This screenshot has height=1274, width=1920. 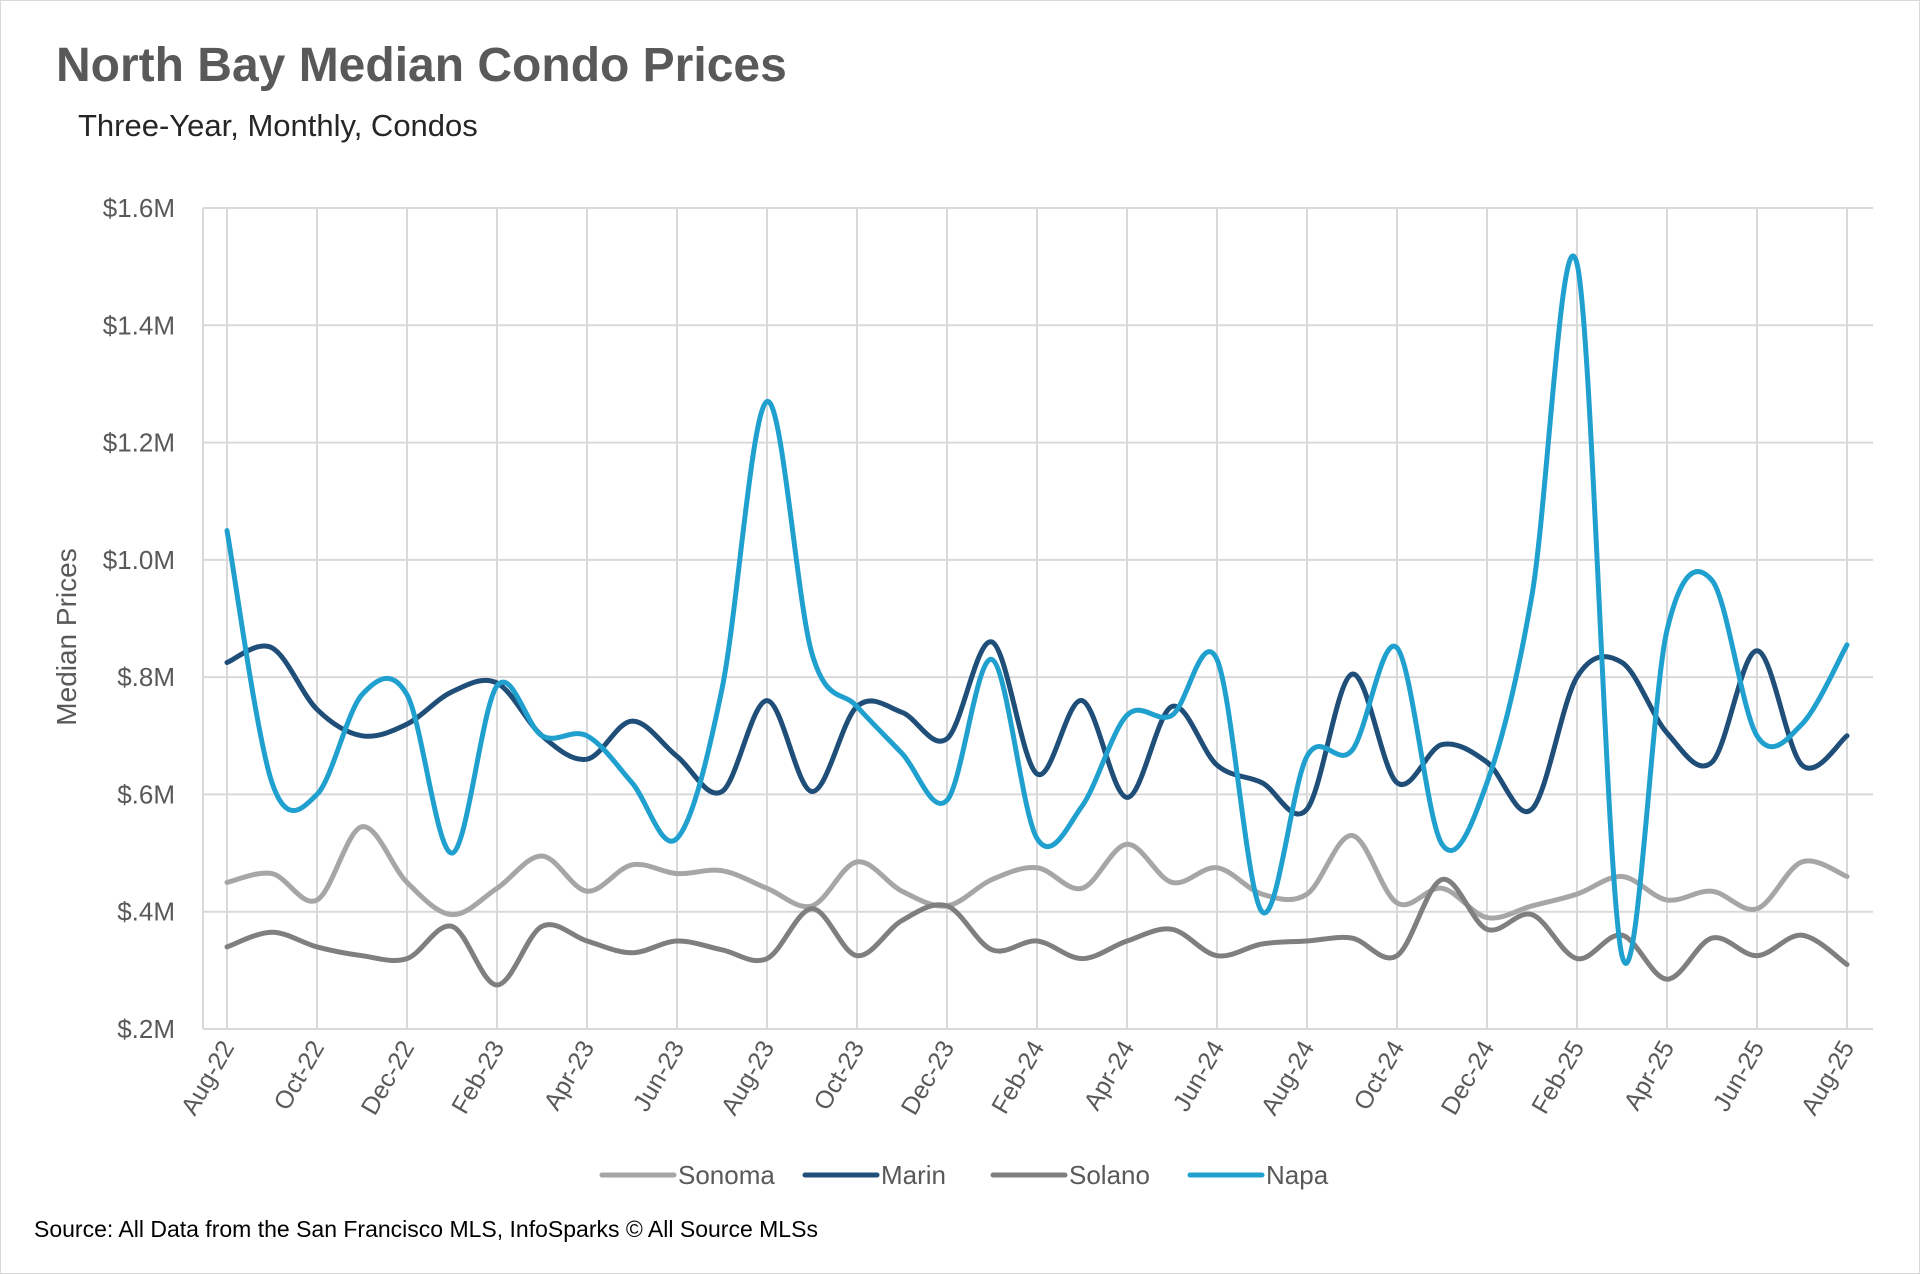 I want to click on x-tick-label: Jun-24, so click(x=1199, y=1076).